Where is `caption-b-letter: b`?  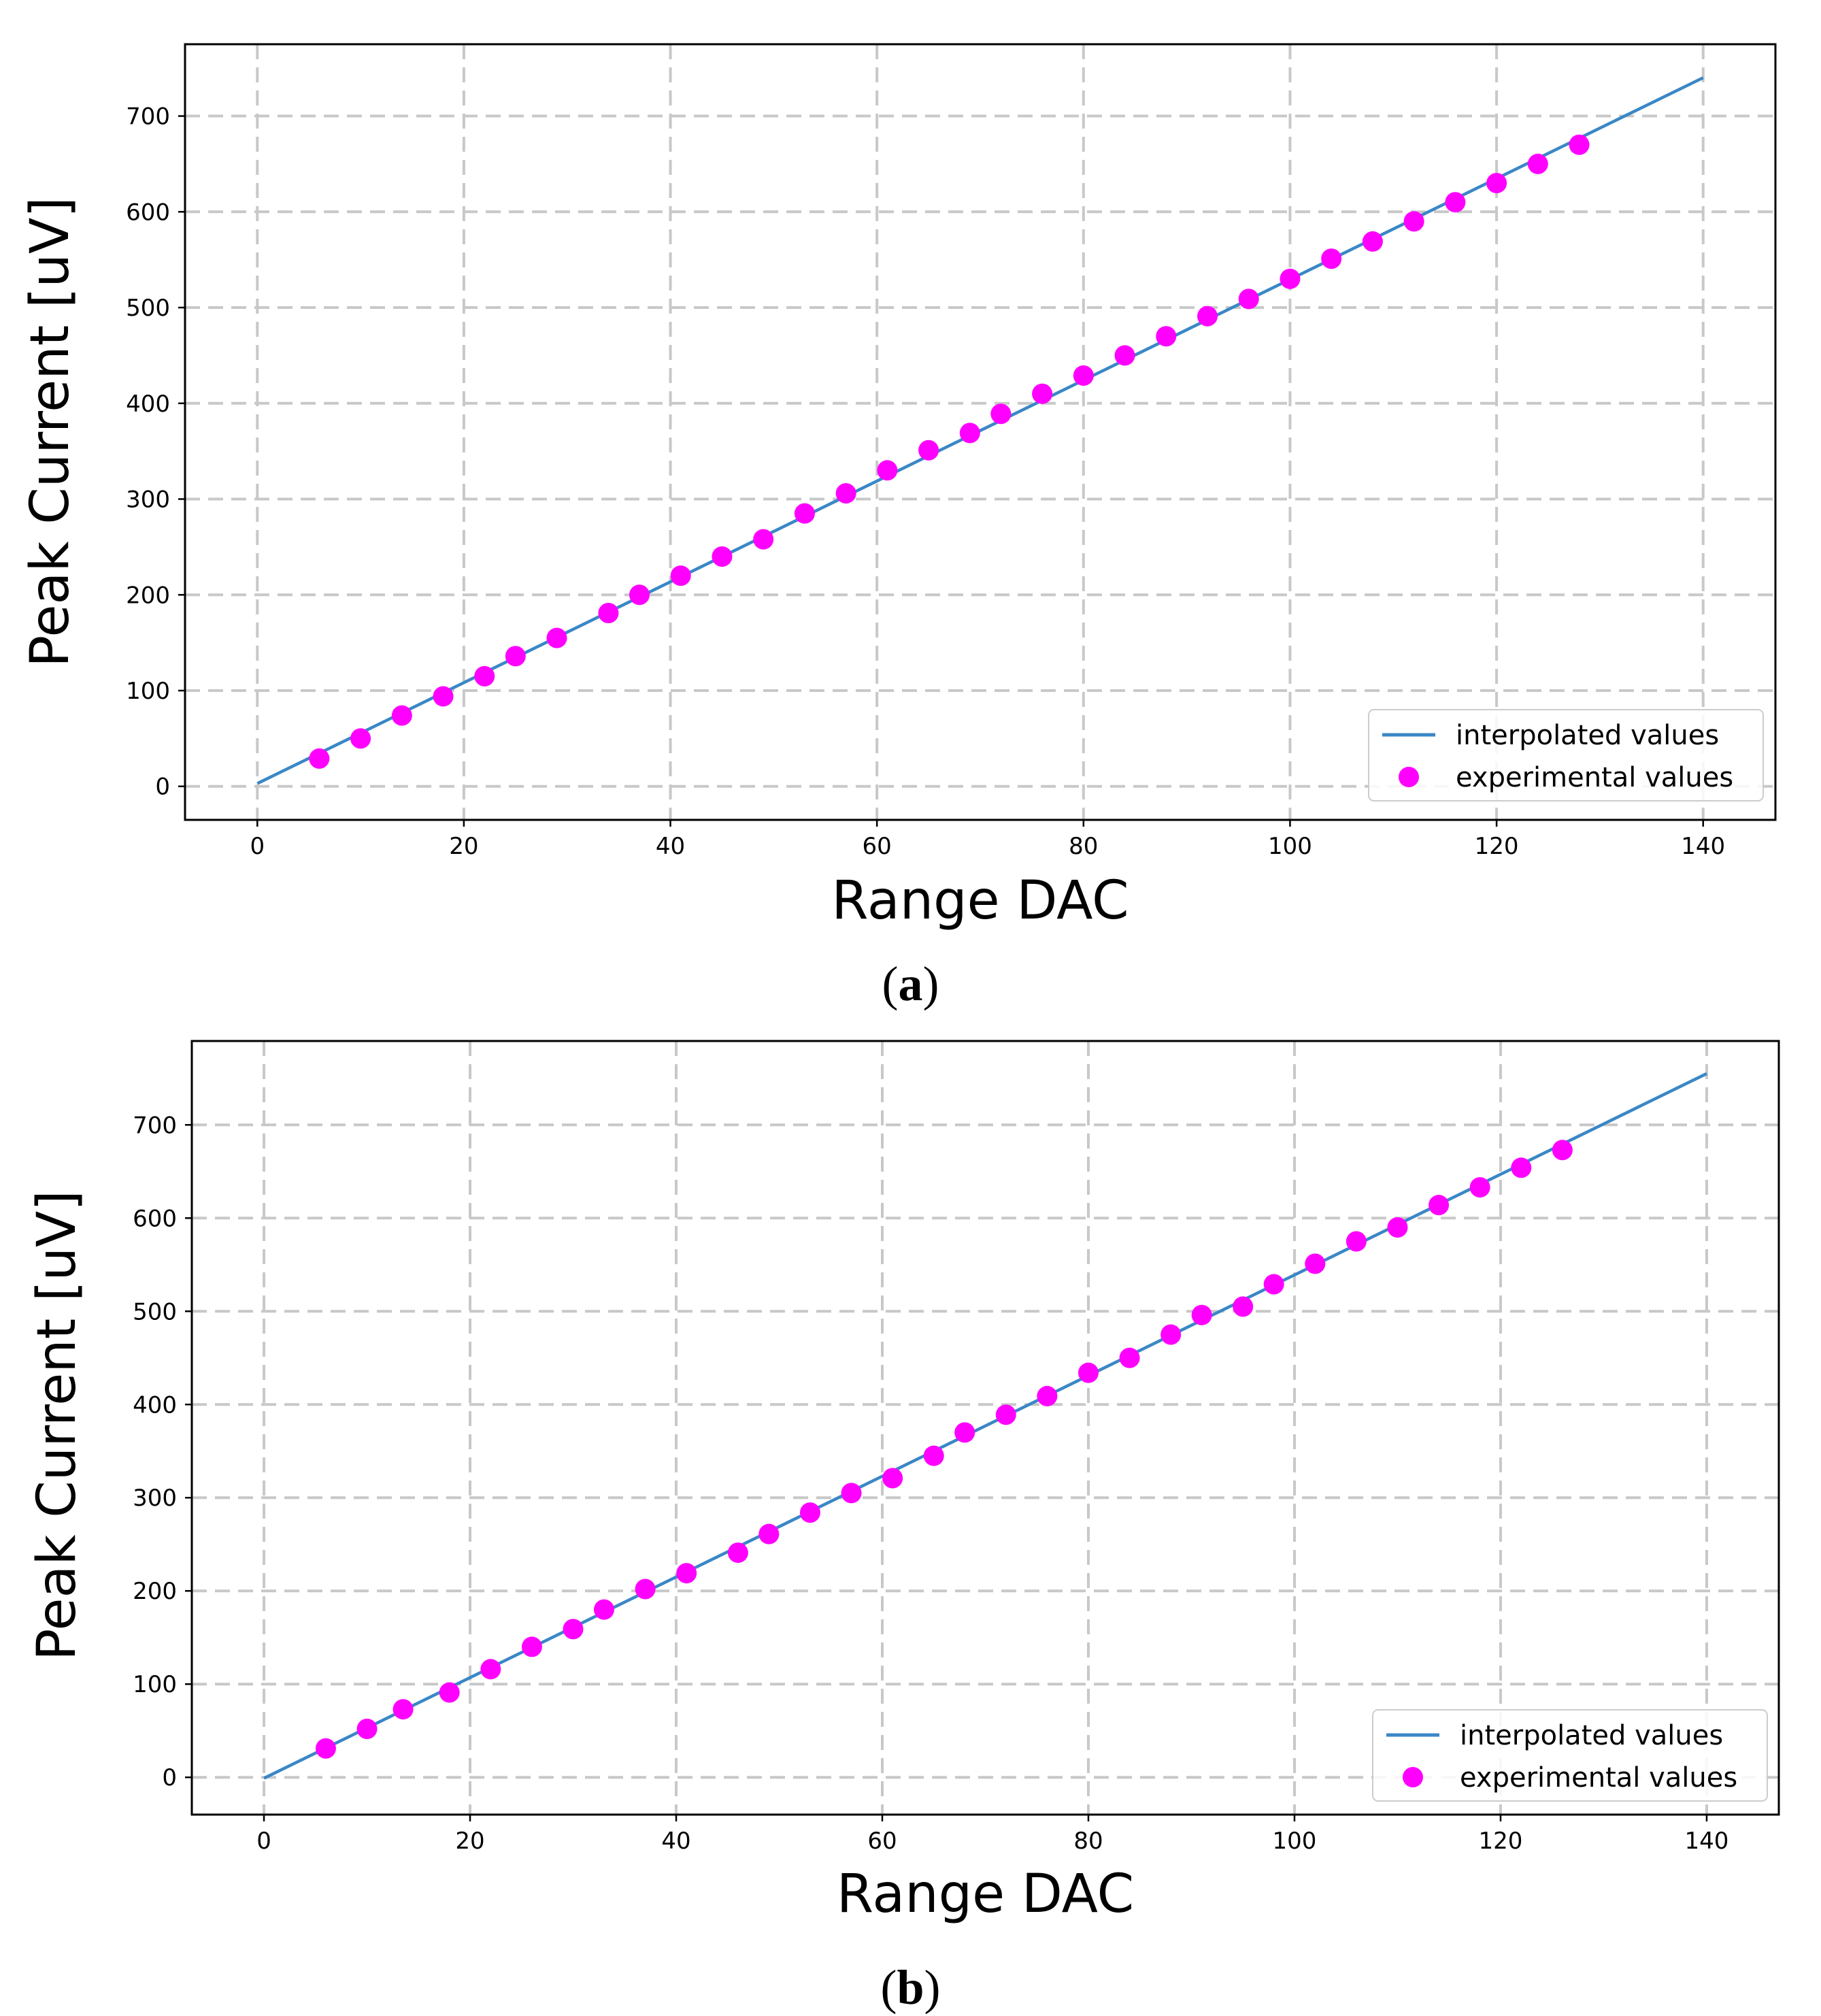
caption-b-letter: b is located at coordinates (910, 1987).